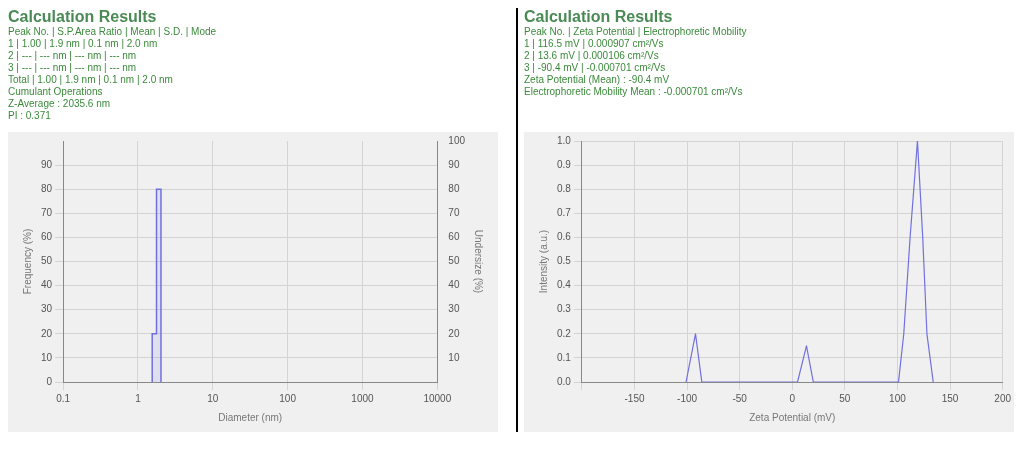  Describe the element at coordinates (454, 357) in the screenshot. I see `y2-tick-label: 10` at that location.